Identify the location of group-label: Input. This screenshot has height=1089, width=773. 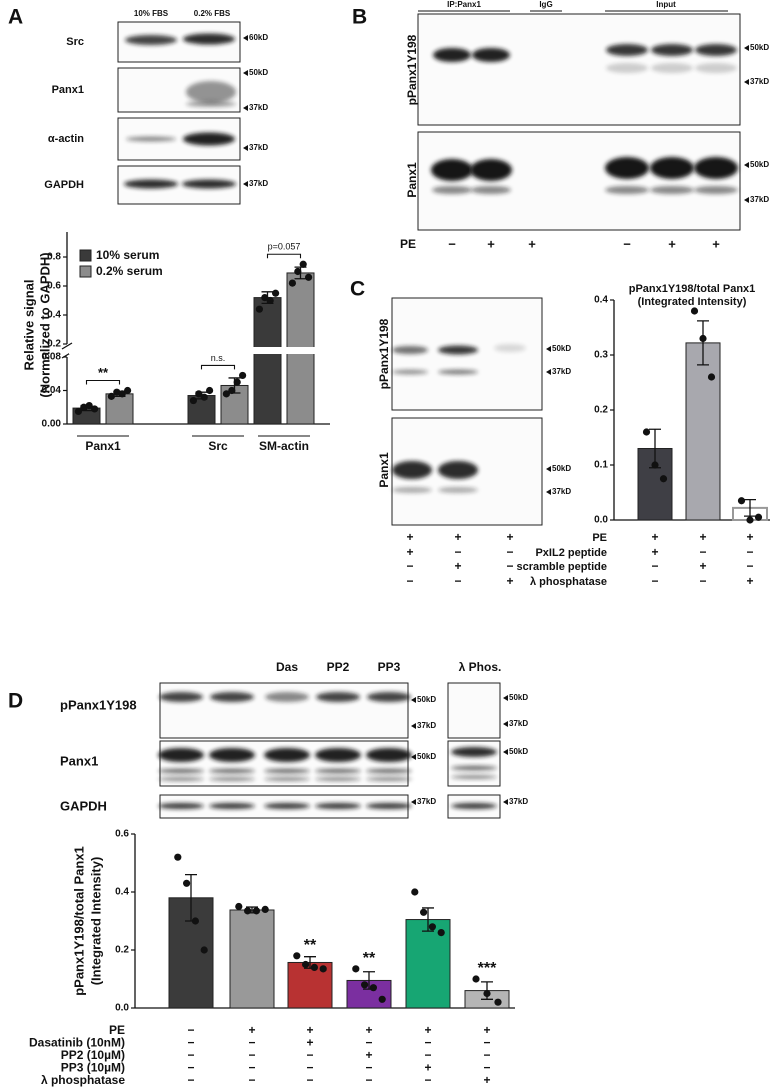
(666, 4).